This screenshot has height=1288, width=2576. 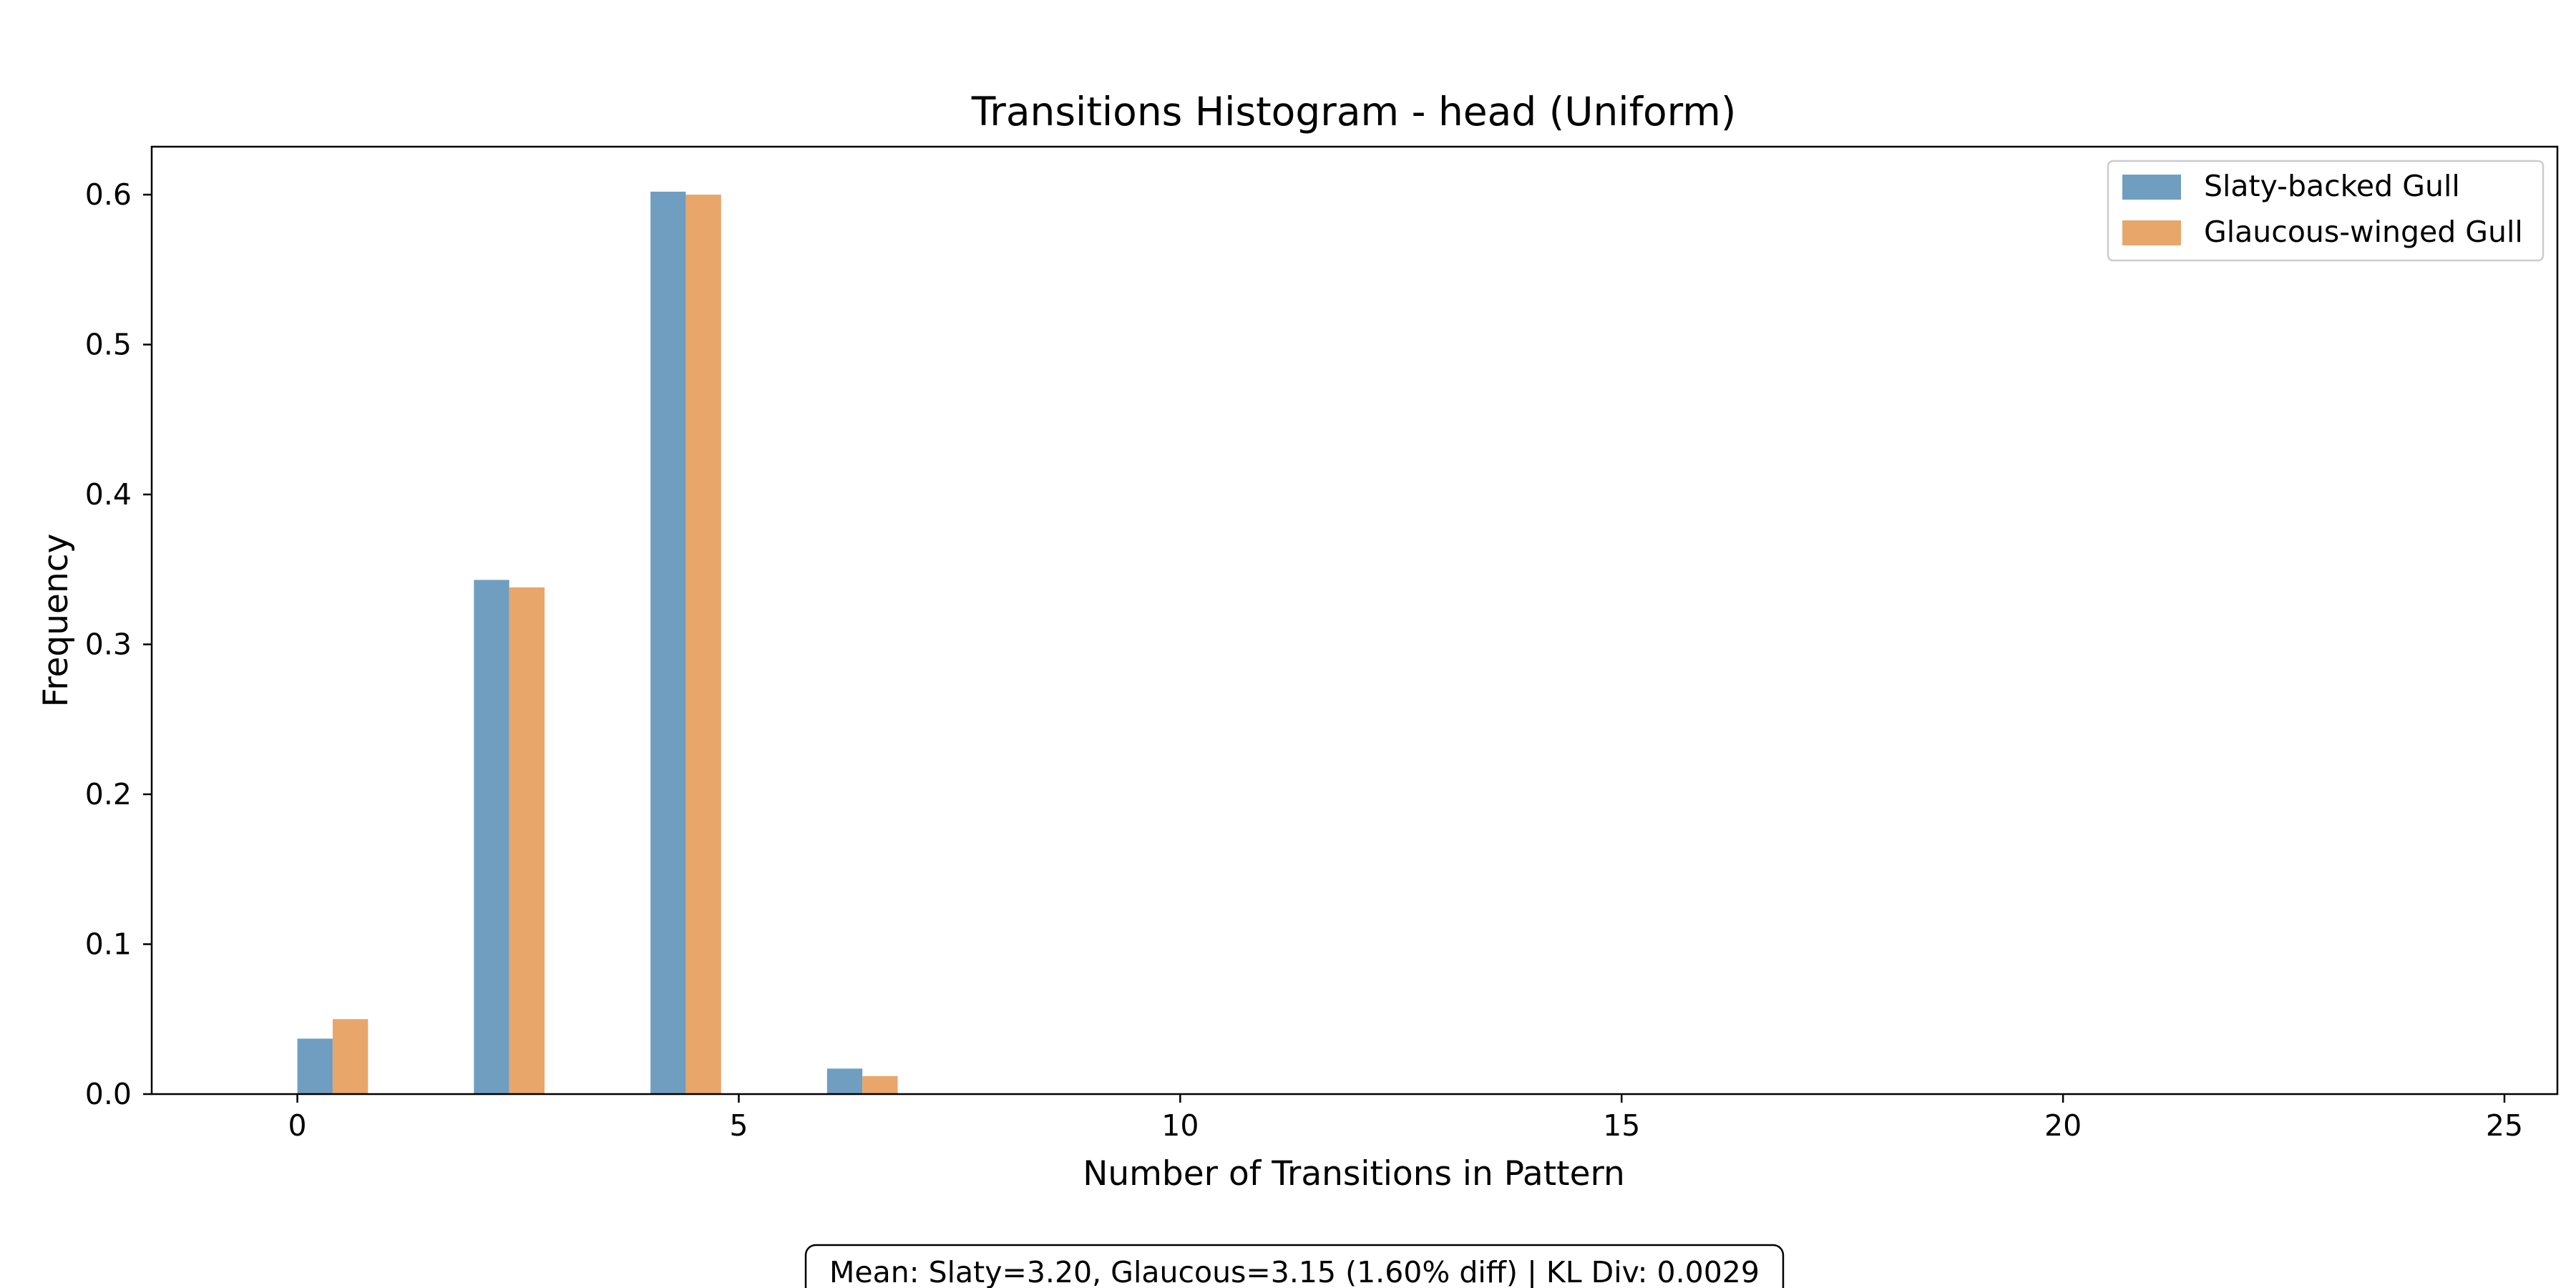 I want to click on y-tick-label: 0.2, so click(x=108, y=794).